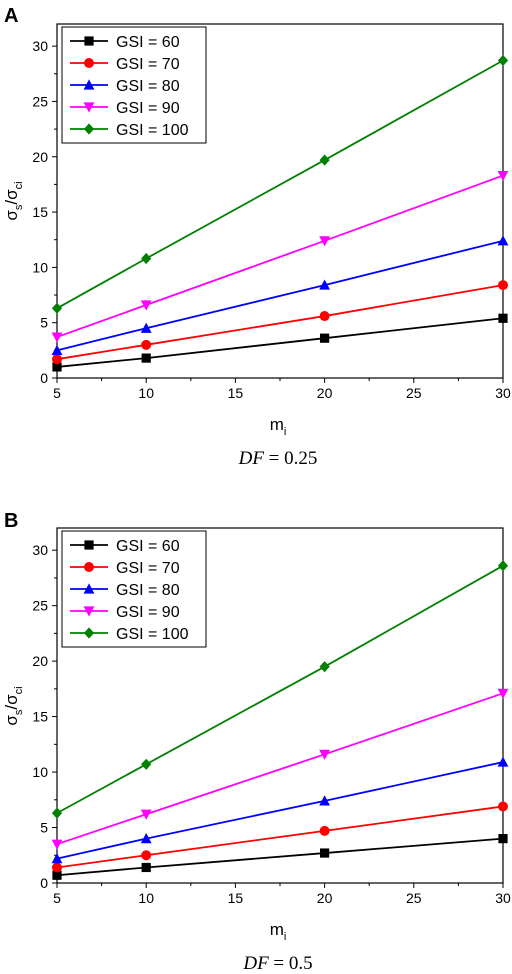 Image resolution: width=512 pixels, height=974 pixels. I want to click on panel-caption: DF = 0.25, so click(278, 458).